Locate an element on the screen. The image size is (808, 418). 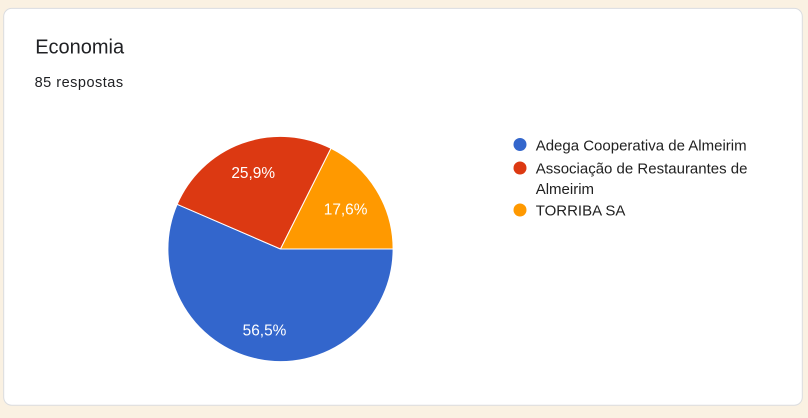
svg-text: TORRIBA SA is located at coordinates (581, 210).